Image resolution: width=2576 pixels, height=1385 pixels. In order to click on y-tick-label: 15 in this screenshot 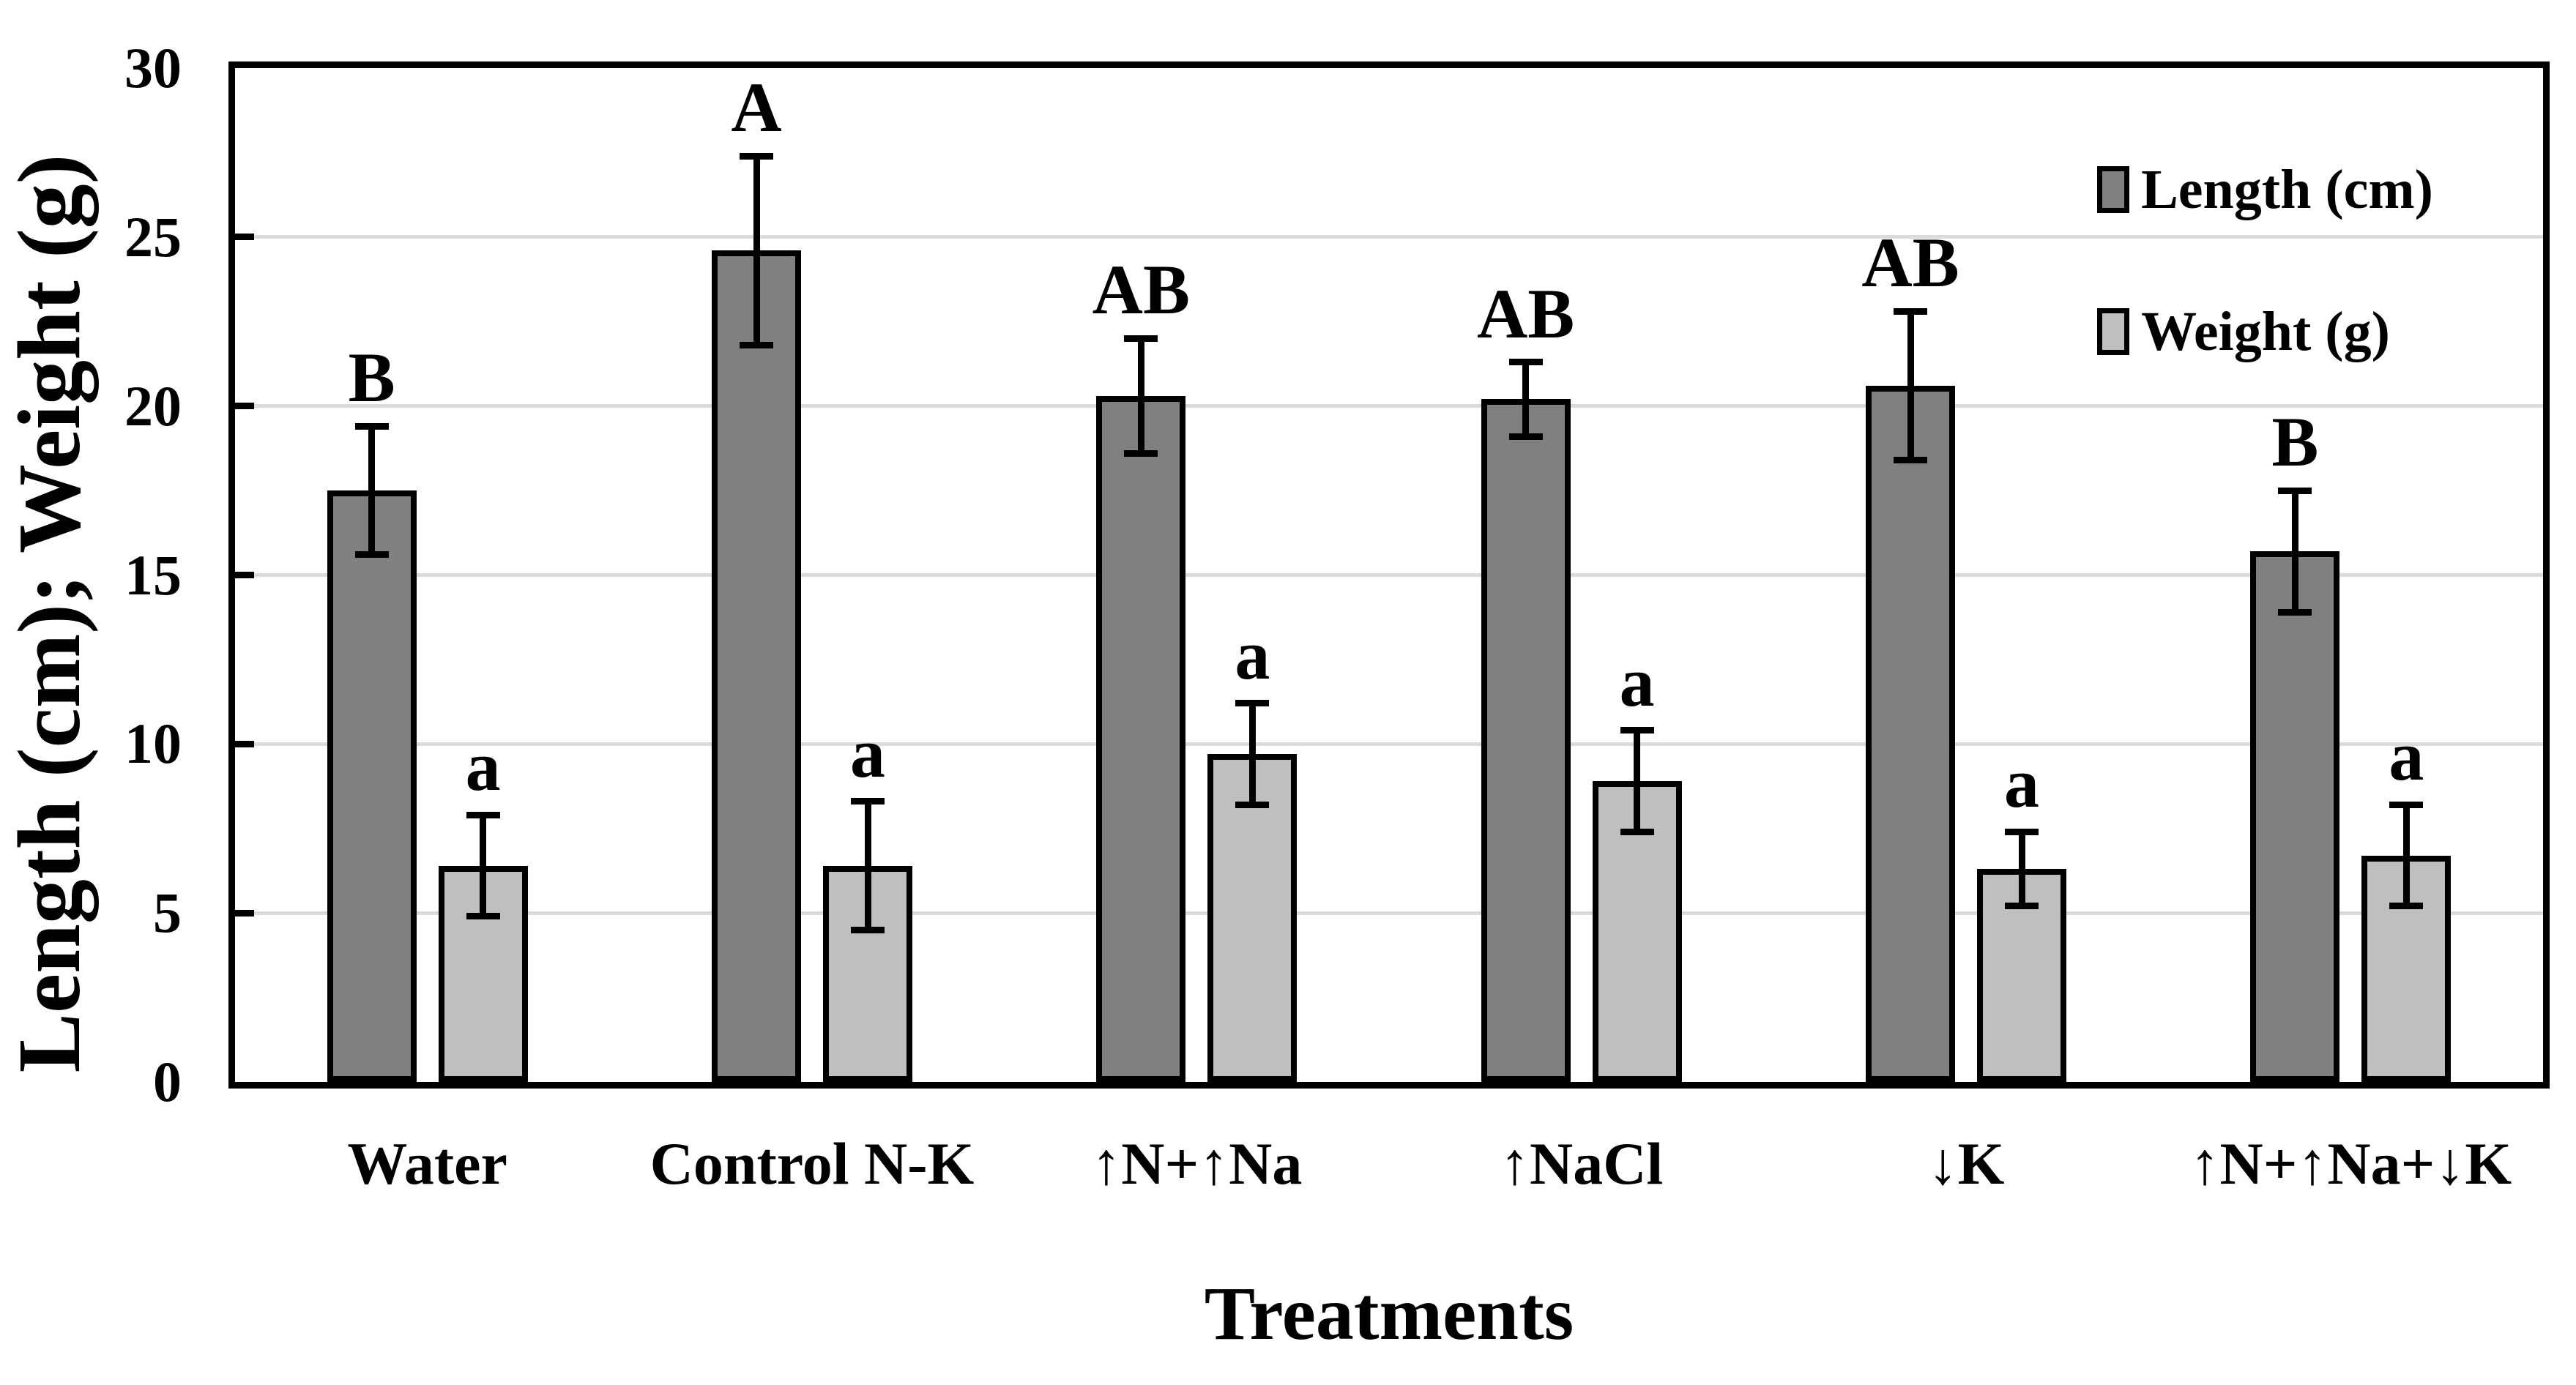, I will do `click(153, 575)`.